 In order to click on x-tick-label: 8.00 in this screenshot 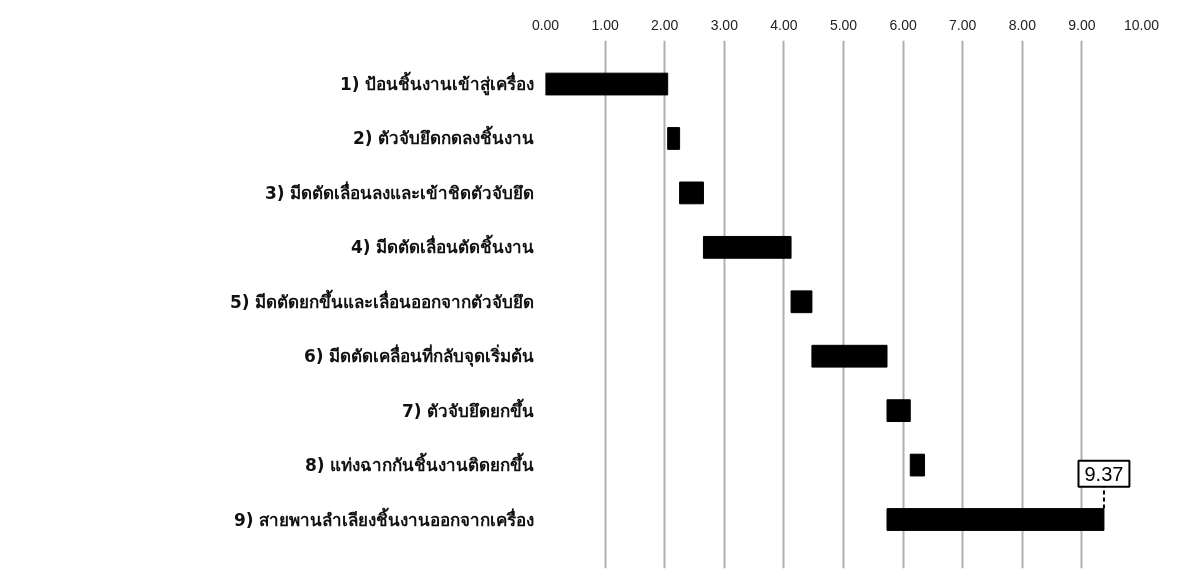, I will do `click(1022, 24)`.